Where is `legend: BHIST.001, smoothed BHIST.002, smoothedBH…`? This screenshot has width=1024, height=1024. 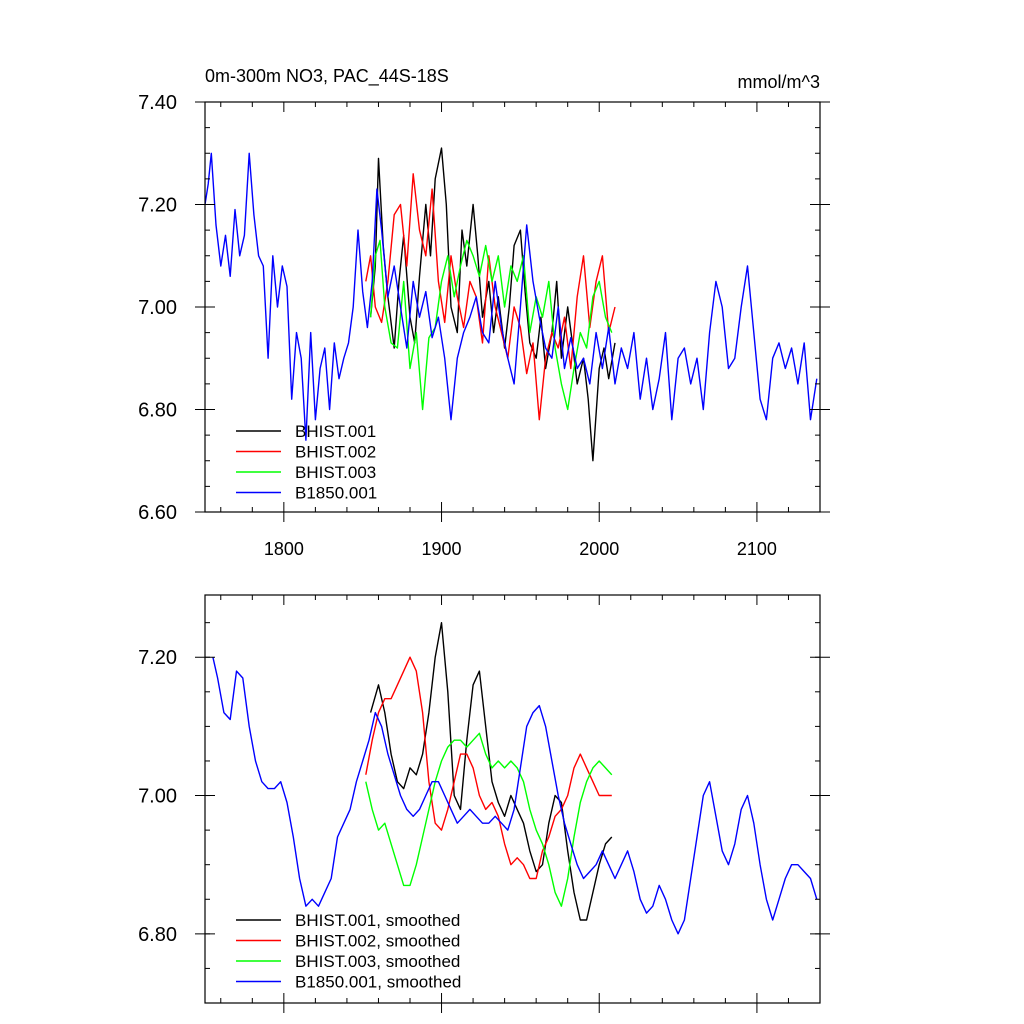 legend: BHIST.001, smoothed BHIST.002, smoothedBH… is located at coordinates (348, 951).